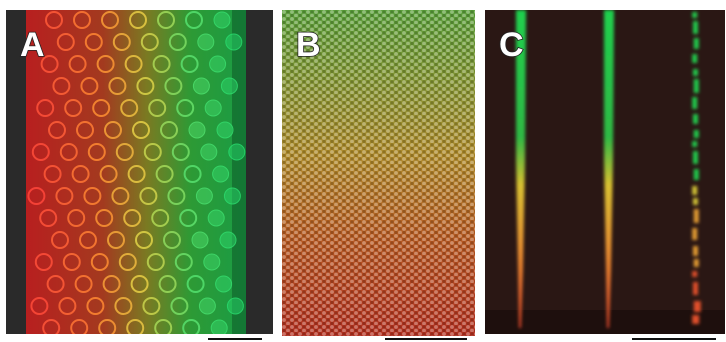  What do you see at coordinates (308, 45) in the screenshot?
I see `panel-label-b: B` at bounding box center [308, 45].